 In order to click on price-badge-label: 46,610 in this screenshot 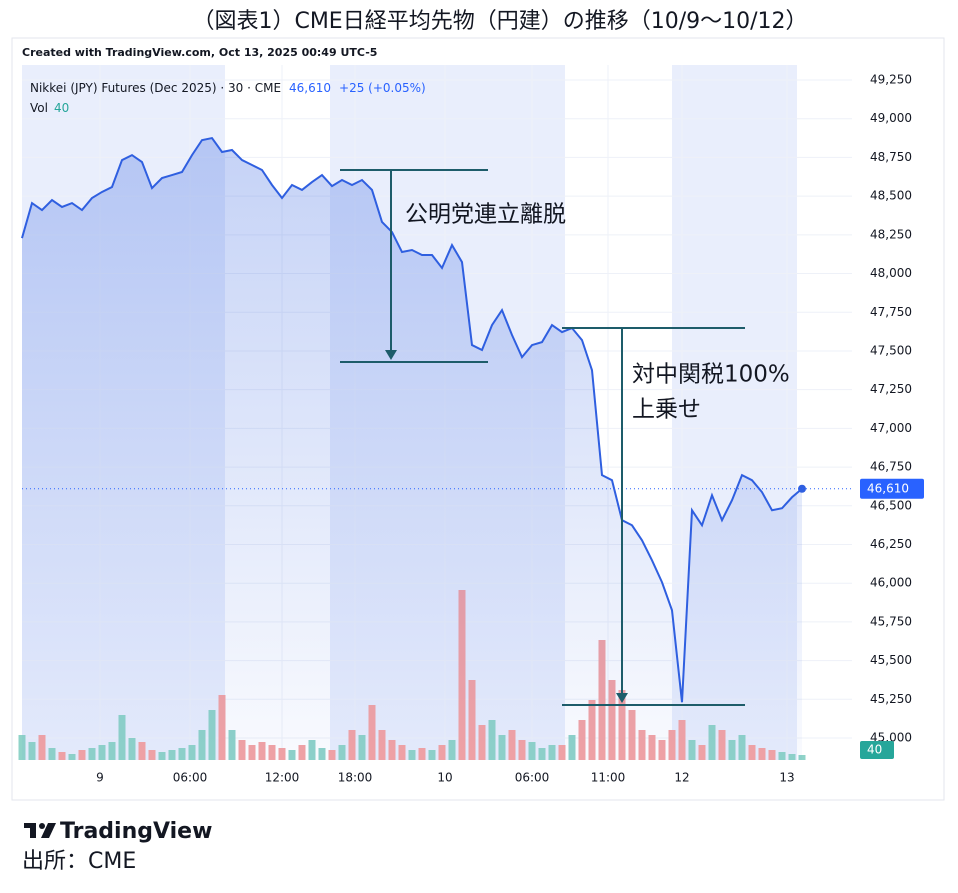, I will do `click(888, 488)`.